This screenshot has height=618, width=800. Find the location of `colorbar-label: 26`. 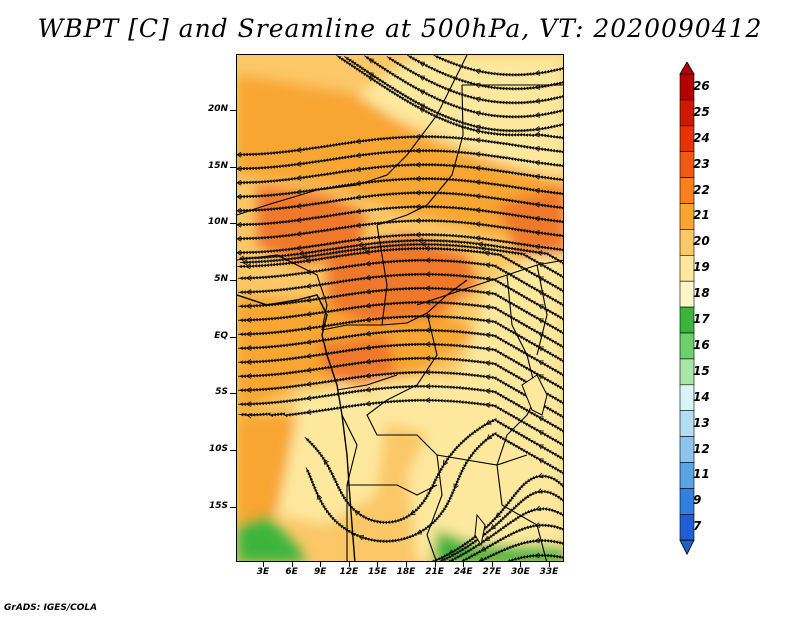

colorbar-label: 26 is located at coordinates (701, 85).